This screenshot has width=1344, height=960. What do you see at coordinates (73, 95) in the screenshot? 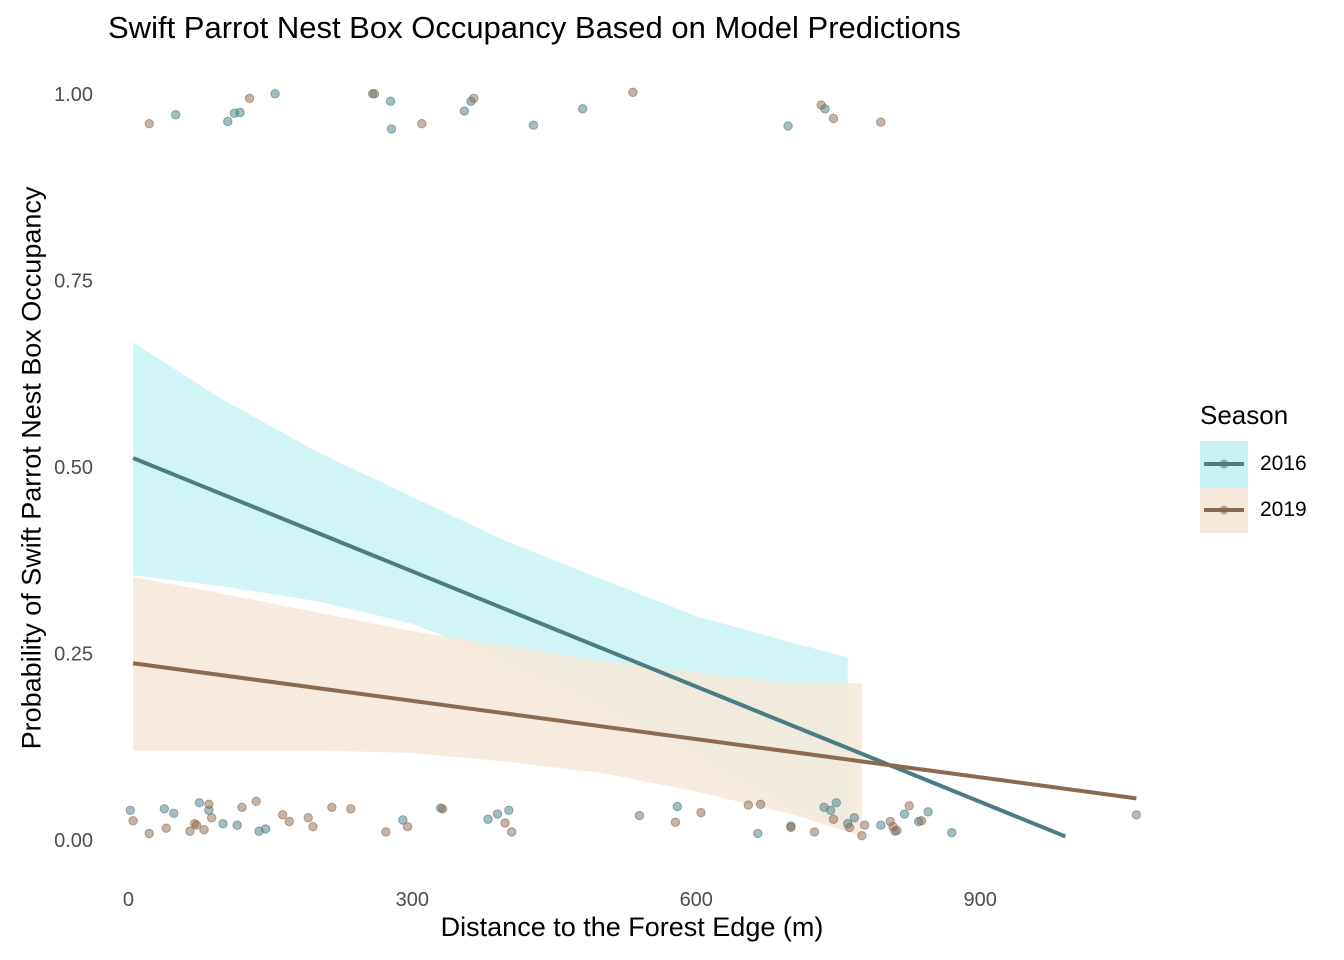
I see `y-tick-label: 1.00` at bounding box center [73, 95].